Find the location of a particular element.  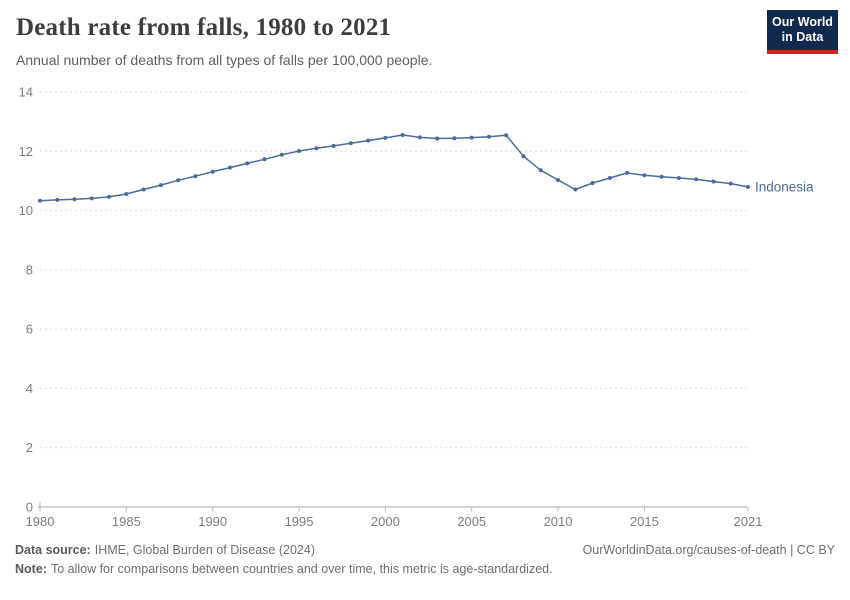

y-tick-label: 8 is located at coordinates (29, 269).